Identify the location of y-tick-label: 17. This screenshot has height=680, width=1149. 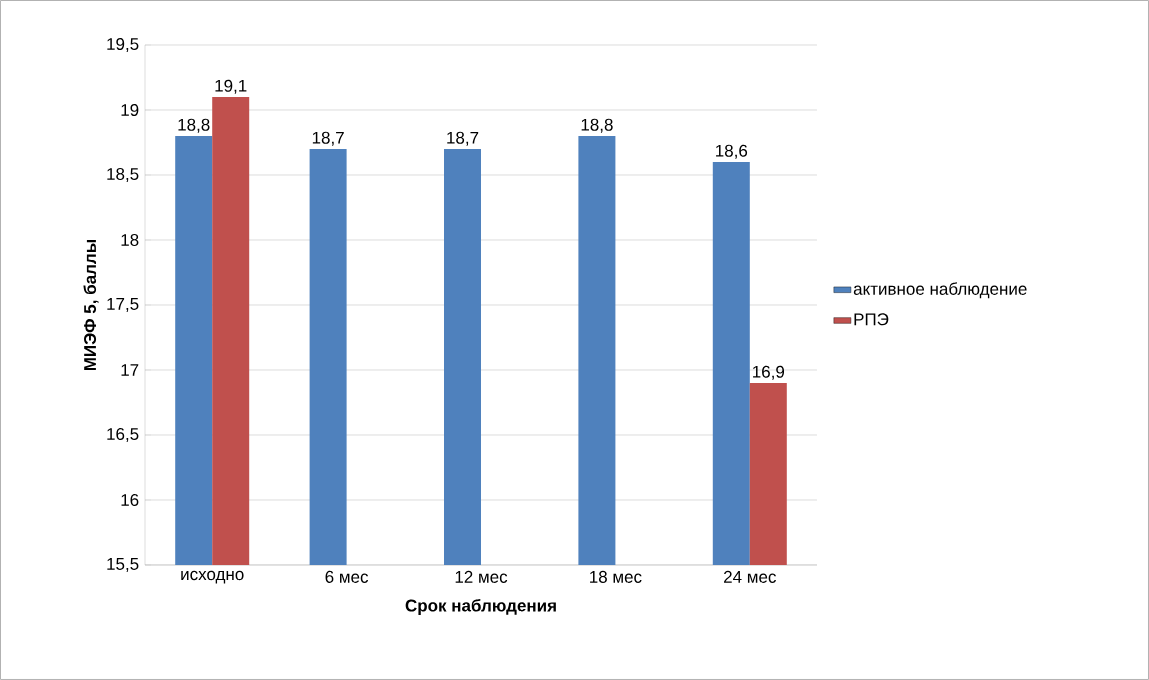
(130, 370).